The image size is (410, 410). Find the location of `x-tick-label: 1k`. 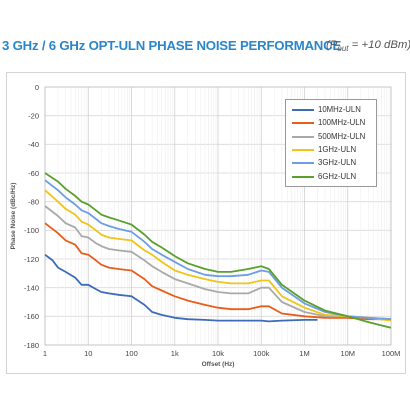

x-tick-label: 1k is located at coordinates (175, 353).